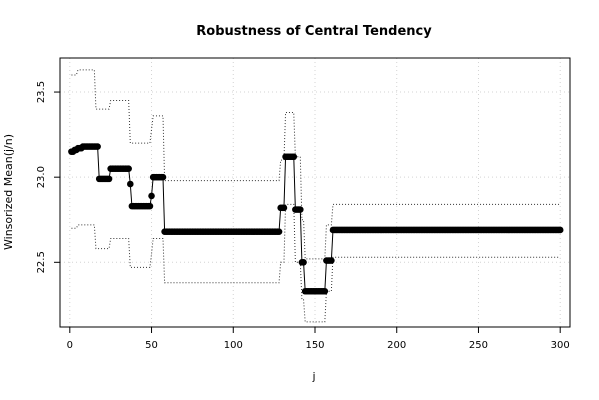 This screenshot has height=400, width=599. What do you see at coordinates (284, 208) in the screenshot?
I see `data-point-j131` at bounding box center [284, 208].